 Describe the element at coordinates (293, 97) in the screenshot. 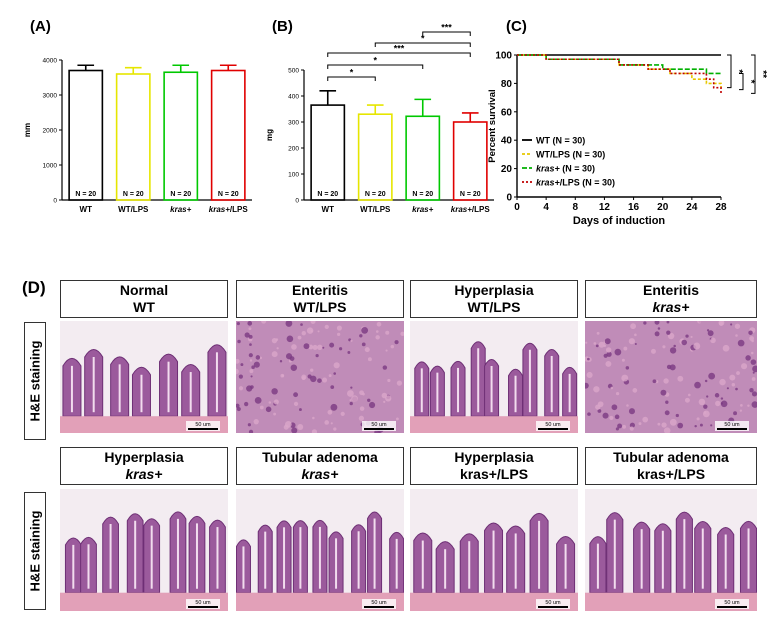

I see `y-tick-label: 400` at that location.